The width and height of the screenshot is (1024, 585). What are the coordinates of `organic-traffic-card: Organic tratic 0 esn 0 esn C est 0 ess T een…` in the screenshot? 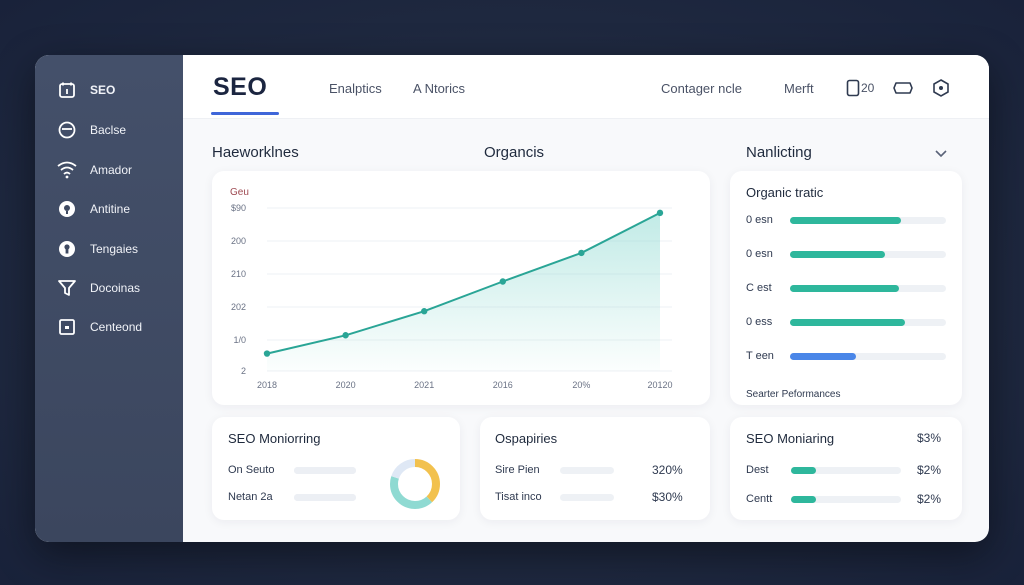 It's located at (846, 288).